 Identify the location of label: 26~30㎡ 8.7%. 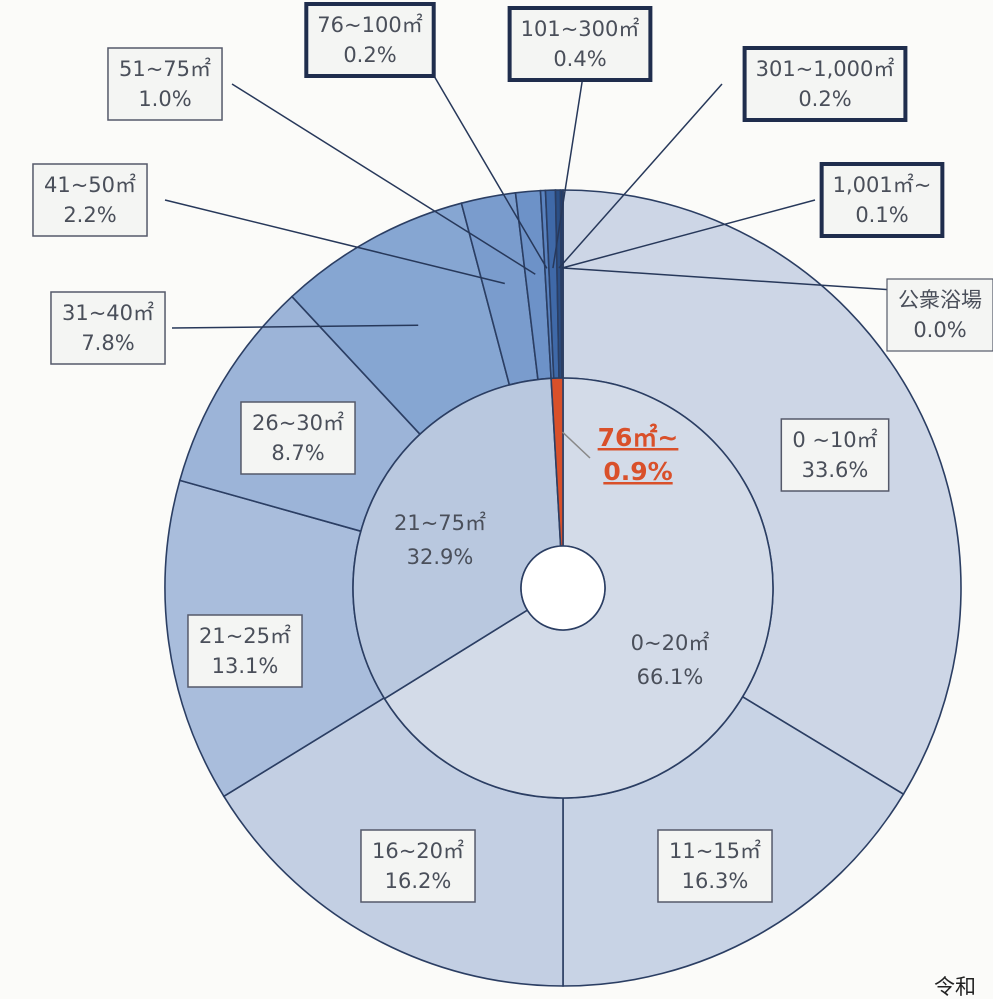
(298, 438).